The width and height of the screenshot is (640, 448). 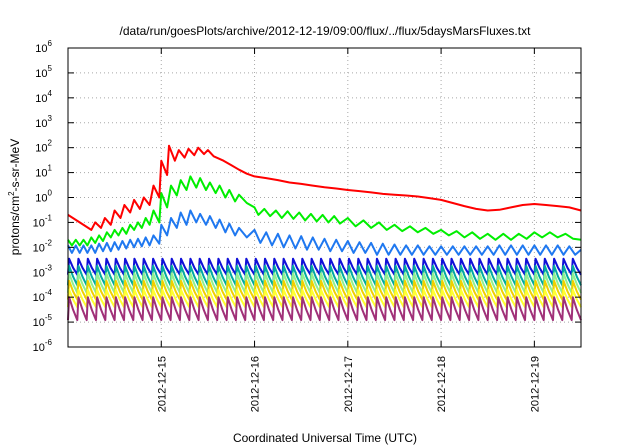 I want to click on y-tick-label: 10², so click(x=43, y=147).